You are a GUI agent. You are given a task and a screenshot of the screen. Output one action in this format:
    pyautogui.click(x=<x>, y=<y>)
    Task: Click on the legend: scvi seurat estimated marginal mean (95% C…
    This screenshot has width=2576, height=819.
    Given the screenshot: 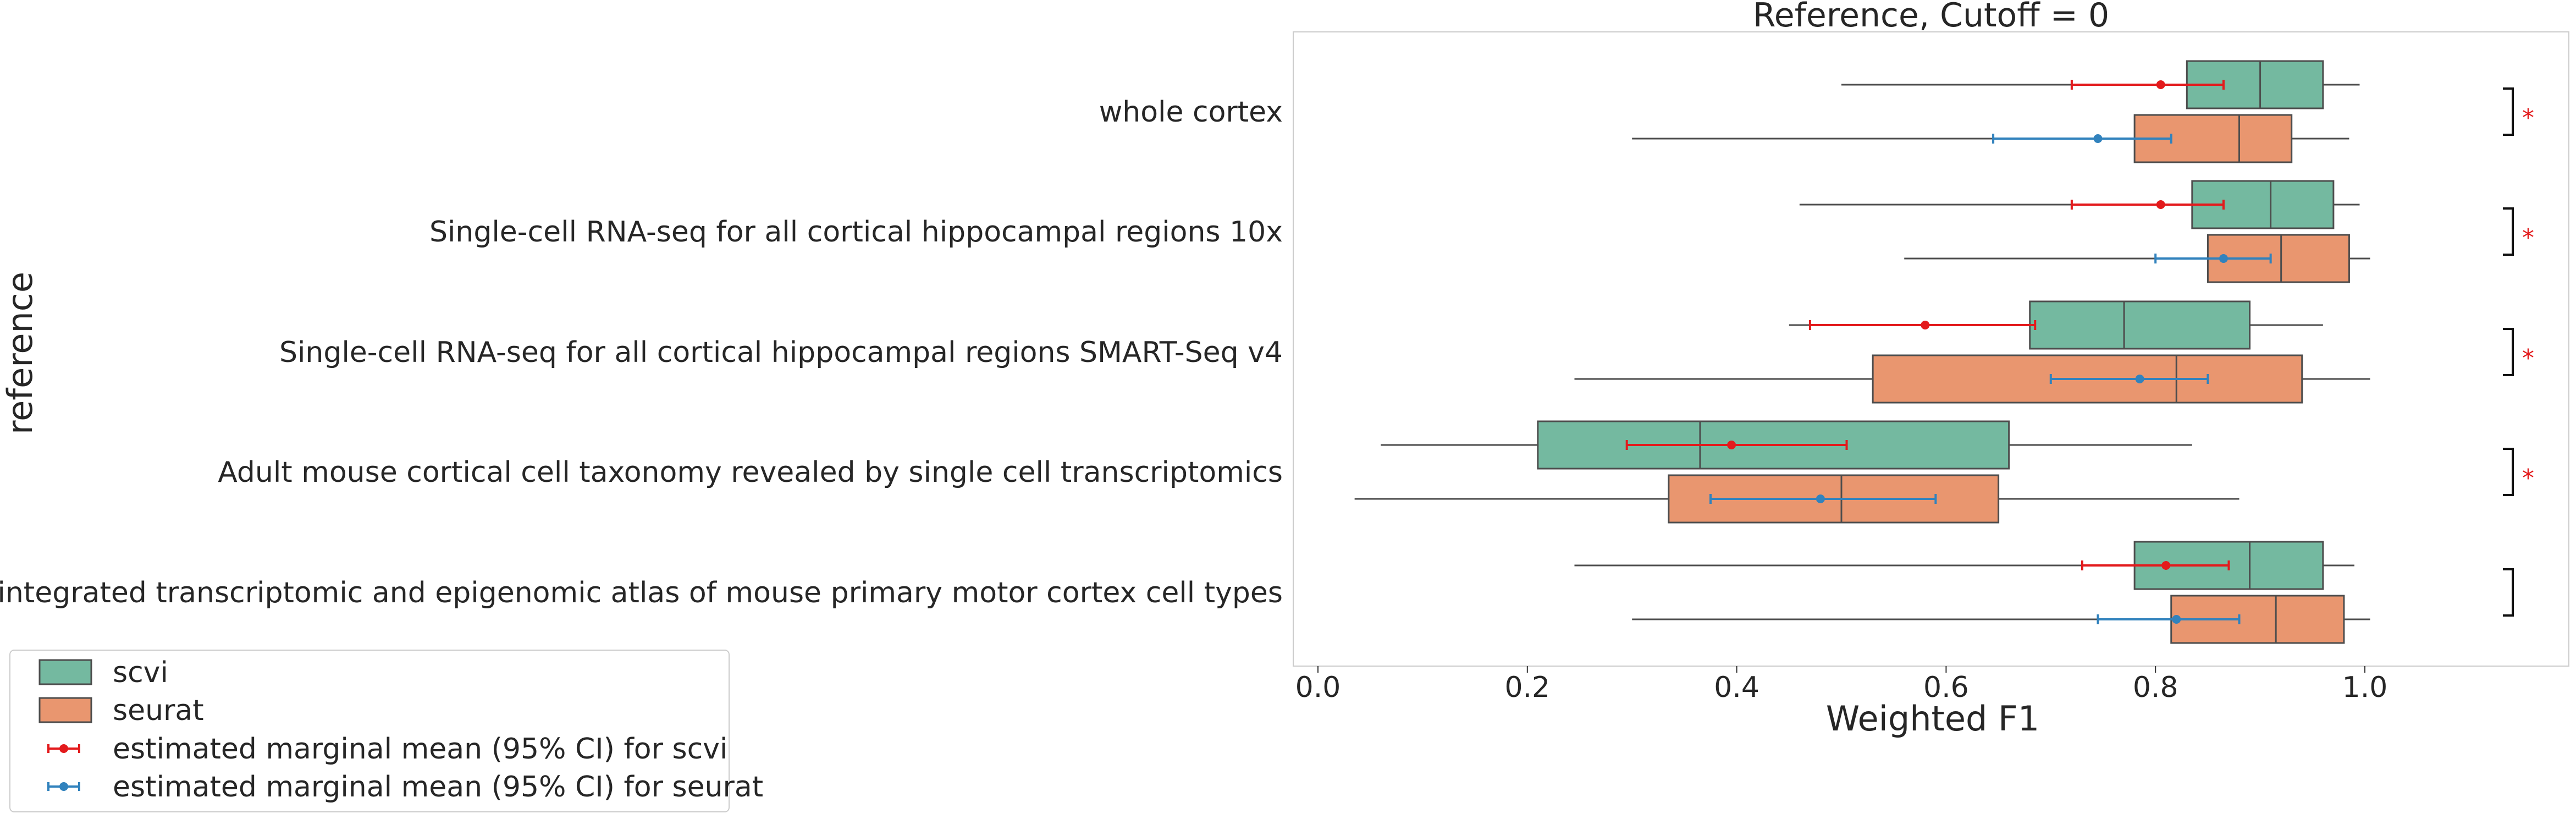 What is the action you would take?
    pyautogui.click(x=386, y=731)
    